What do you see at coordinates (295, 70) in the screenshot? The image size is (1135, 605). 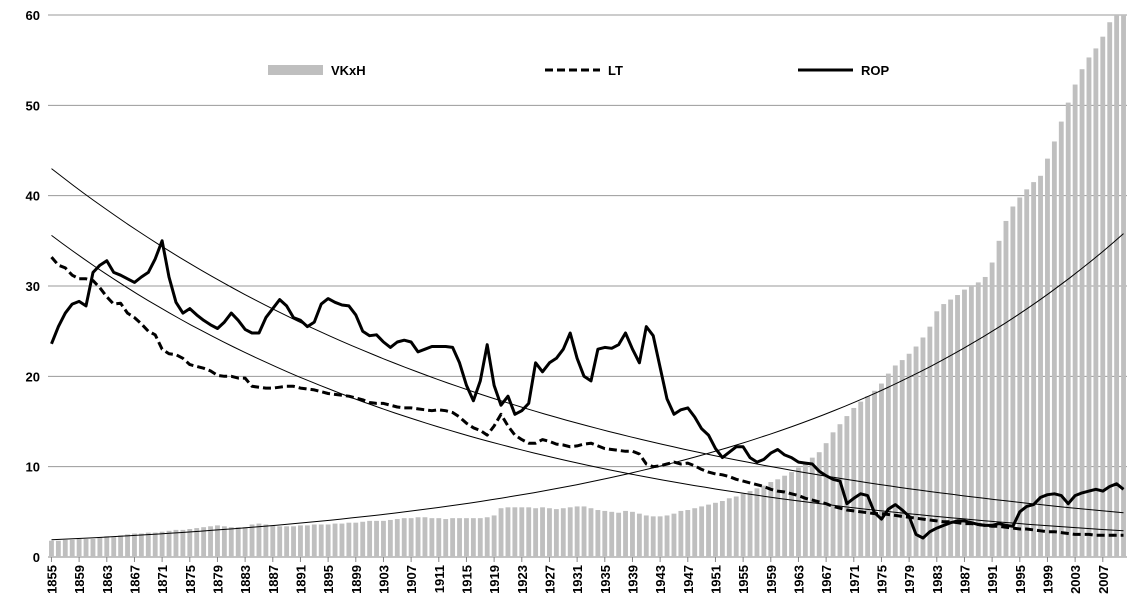 I see `legend-swatch` at bounding box center [295, 70].